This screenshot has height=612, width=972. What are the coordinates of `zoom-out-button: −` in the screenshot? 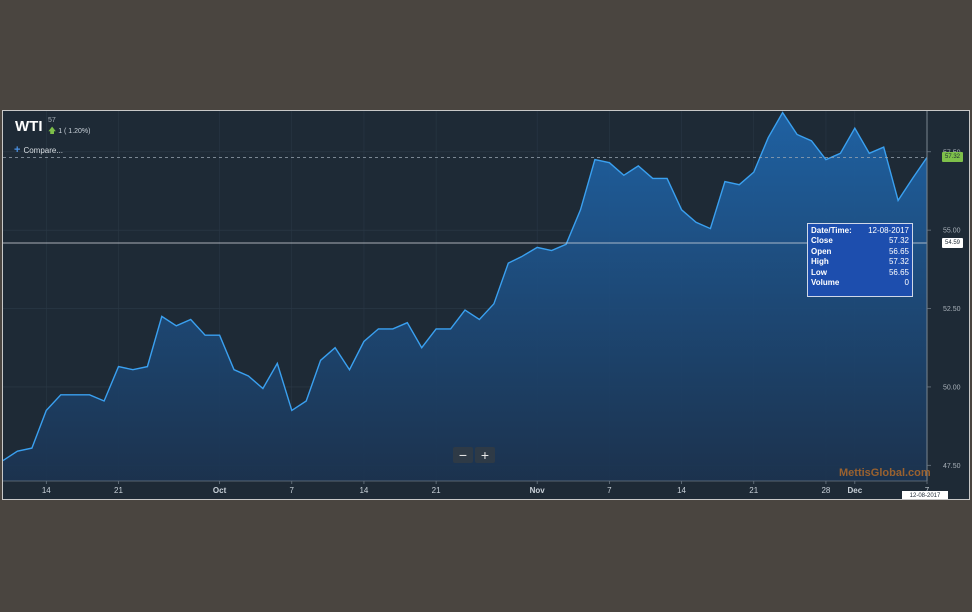 It's located at (463, 455).